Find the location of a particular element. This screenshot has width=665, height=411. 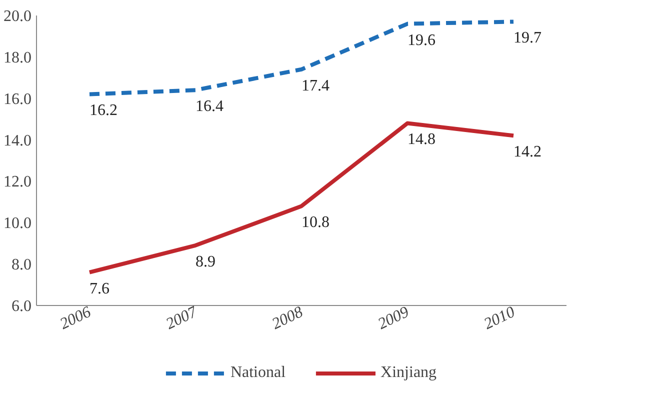

data-label: 19.6 is located at coordinates (422, 40).